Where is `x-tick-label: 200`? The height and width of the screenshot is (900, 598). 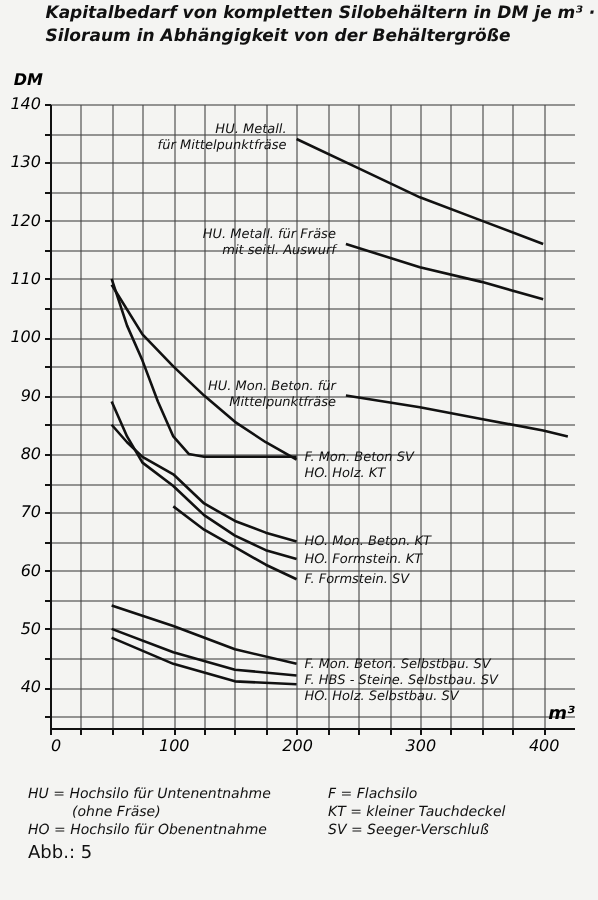
x-tick-label: 200 is located at coordinates (297, 746).